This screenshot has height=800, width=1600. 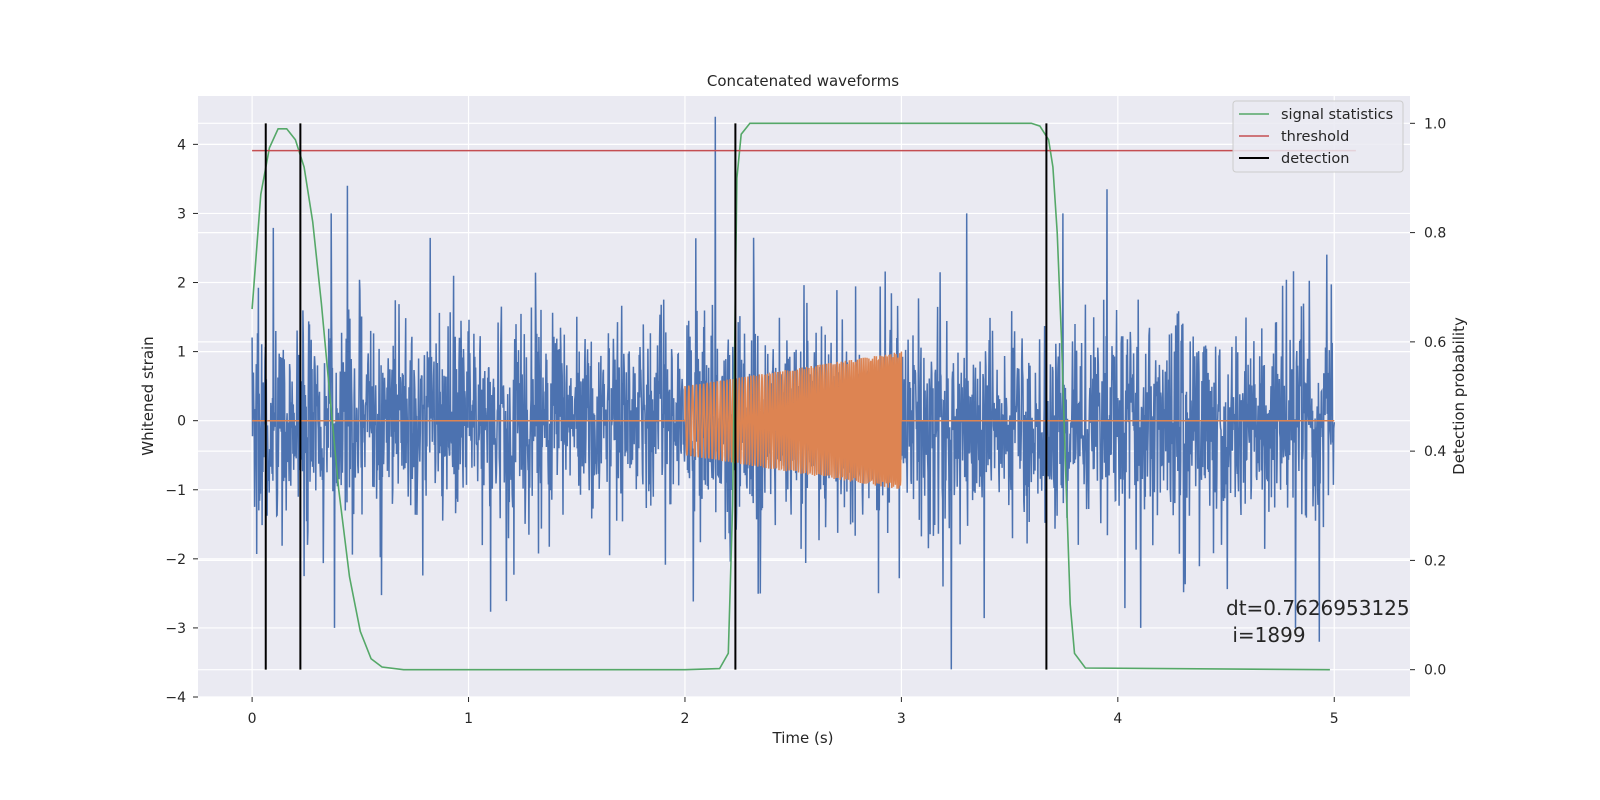 I want to click on y-tick-label: 0, so click(x=181, y=422).